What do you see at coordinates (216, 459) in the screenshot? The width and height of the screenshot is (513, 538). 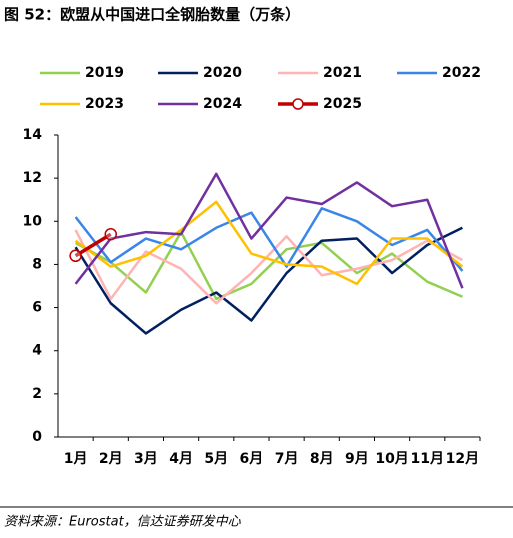 I see `x-tick-label: 5月` at bounding box center [216, 459].